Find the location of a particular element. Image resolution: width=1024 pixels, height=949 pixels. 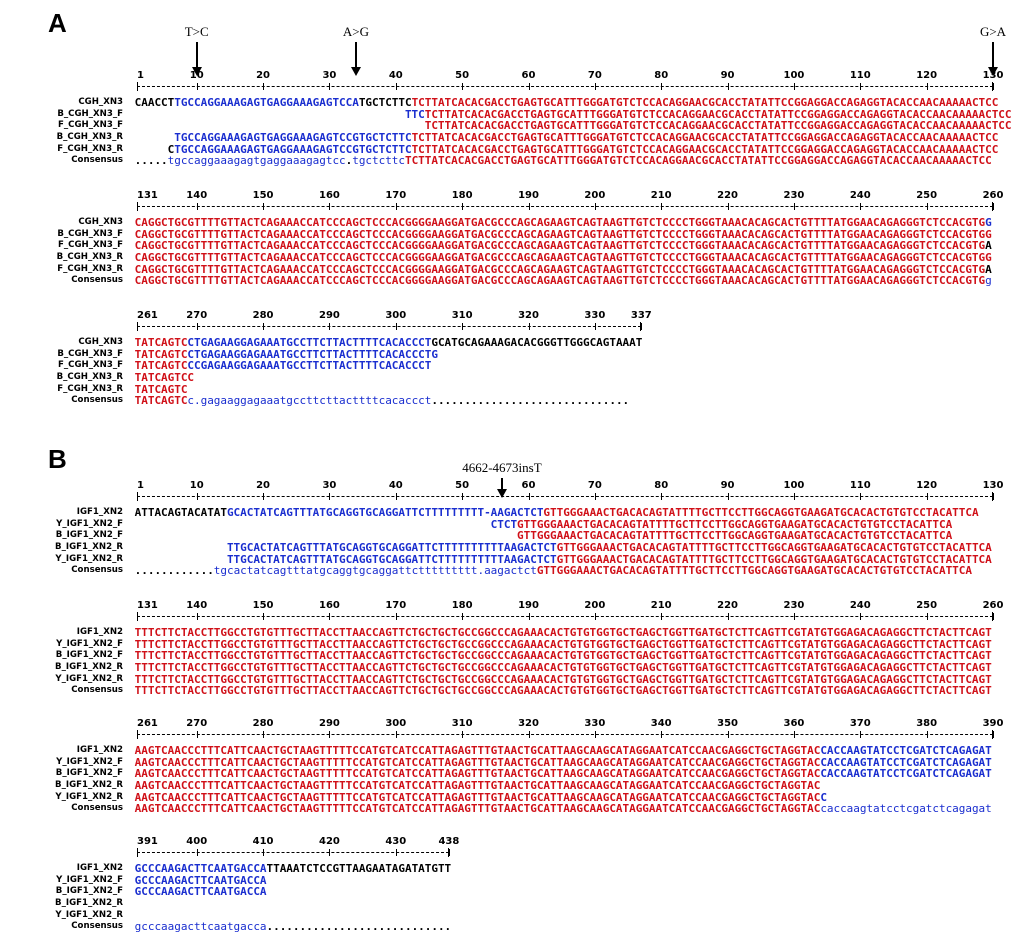

sequence-name: CGH_XN3 is located at coordinates (100, 102).